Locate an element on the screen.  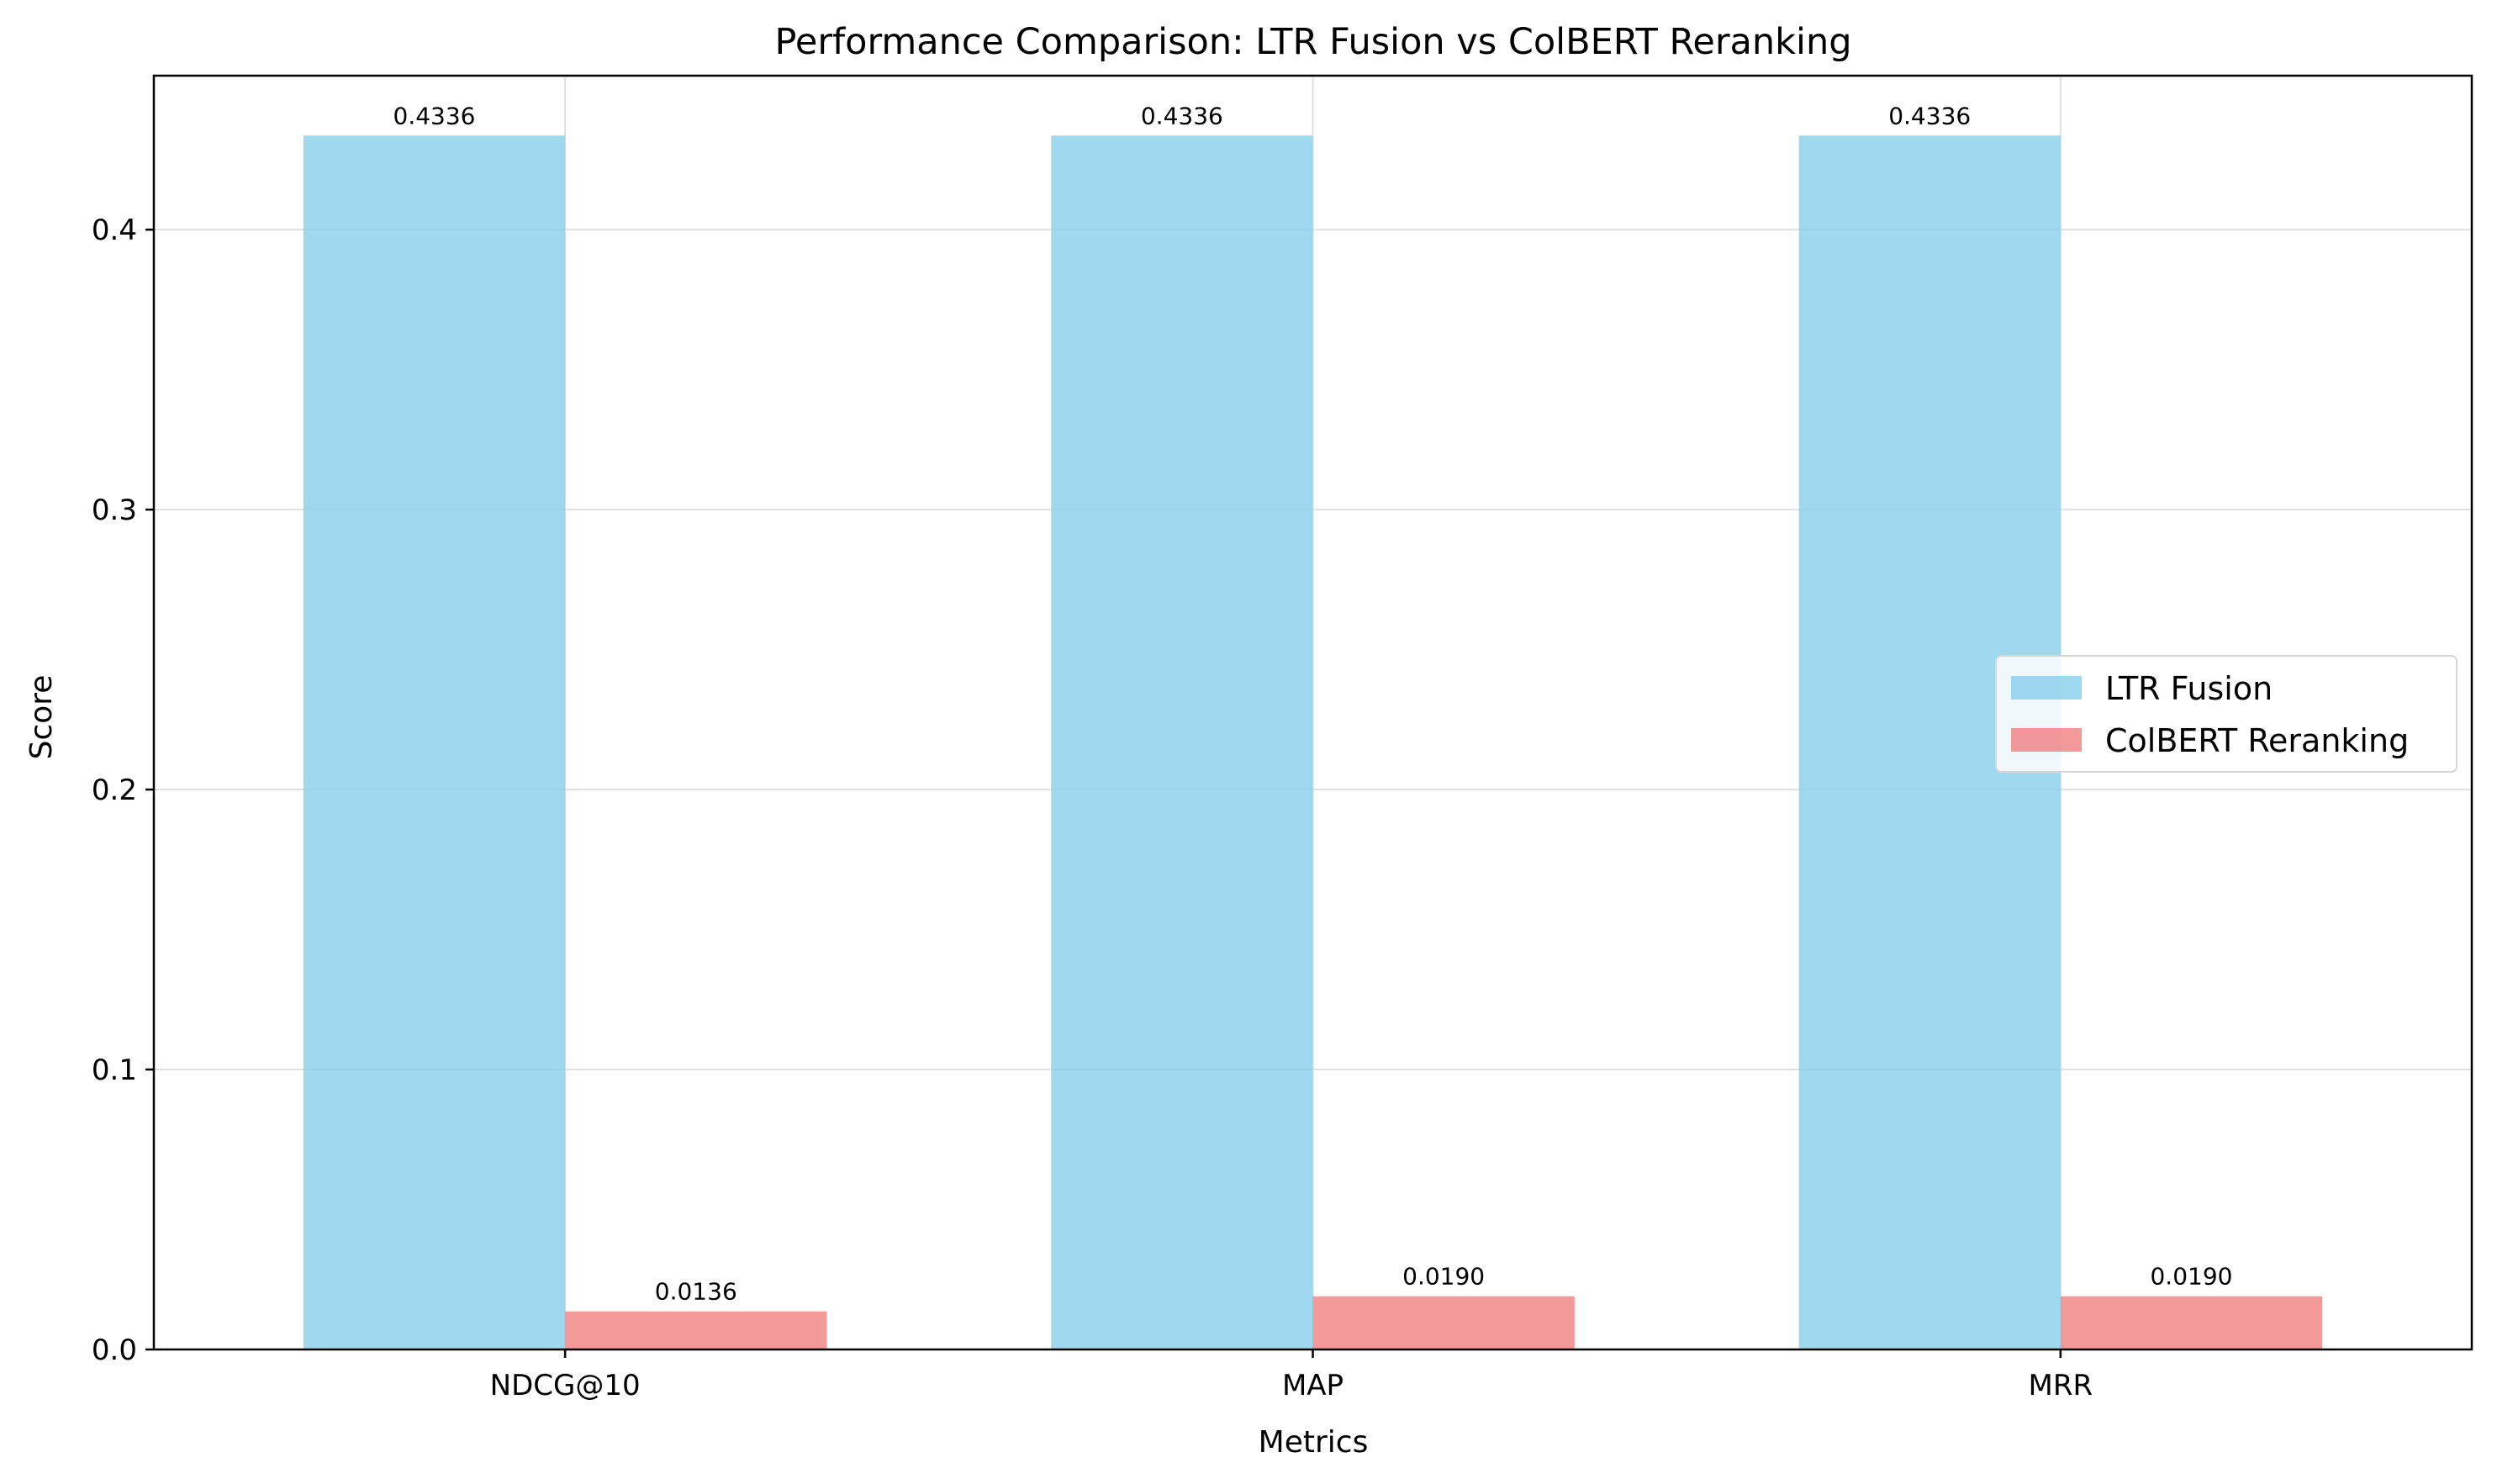
legend-box is located at coordinates (2226, 714).